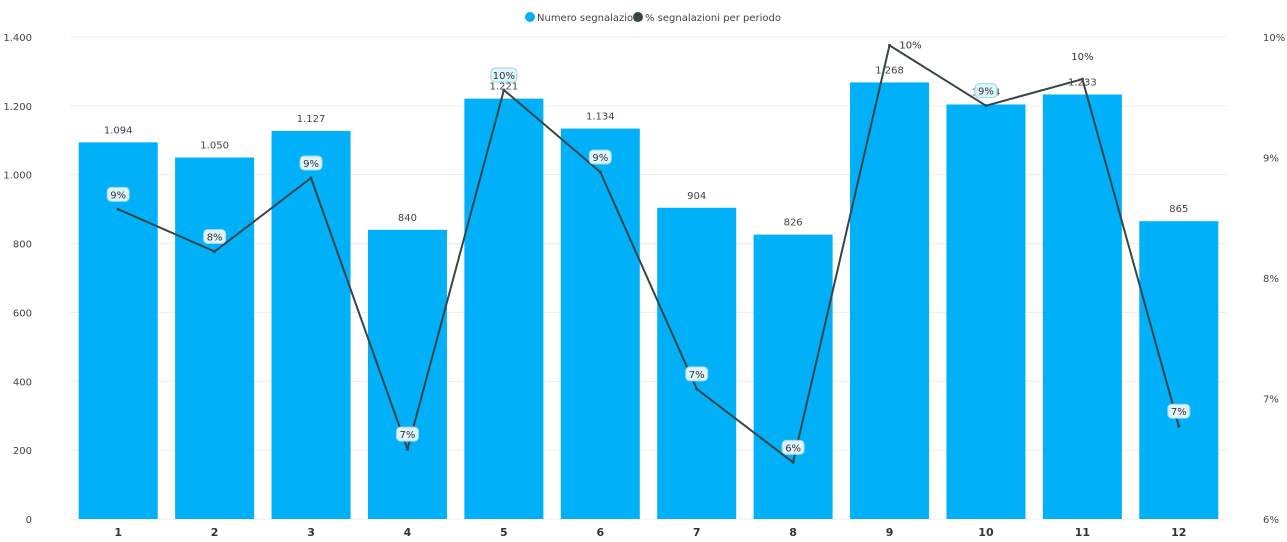  I want to click on bar-value-label: 1.268, so click(889, 70).